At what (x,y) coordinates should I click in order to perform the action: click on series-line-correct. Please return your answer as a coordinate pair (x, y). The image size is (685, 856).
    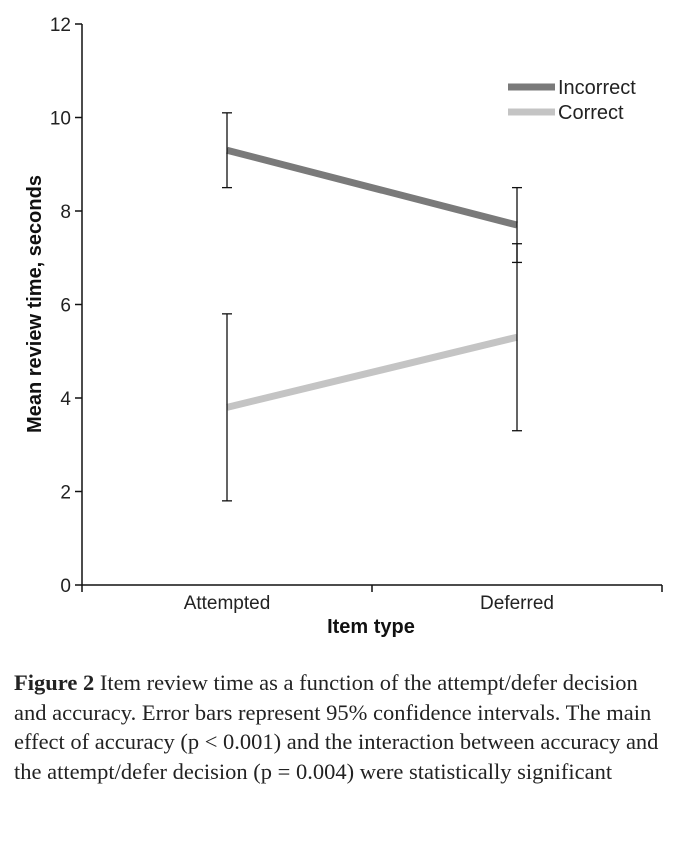
    Looking at the image, I should click on (372, 372).